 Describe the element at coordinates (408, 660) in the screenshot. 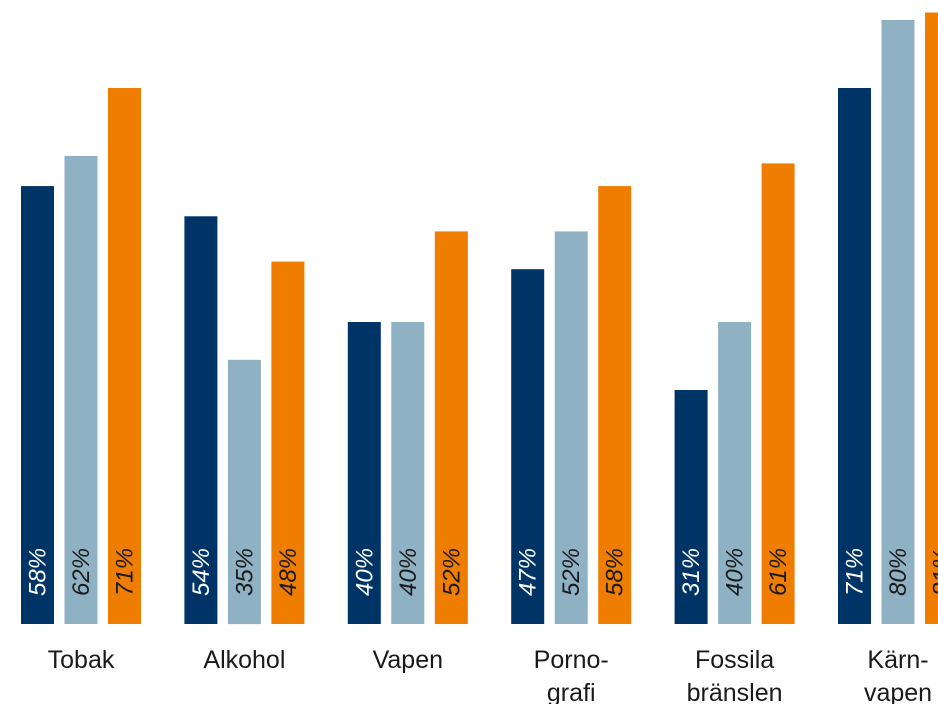

I see `category-label: Vapen` at that location.